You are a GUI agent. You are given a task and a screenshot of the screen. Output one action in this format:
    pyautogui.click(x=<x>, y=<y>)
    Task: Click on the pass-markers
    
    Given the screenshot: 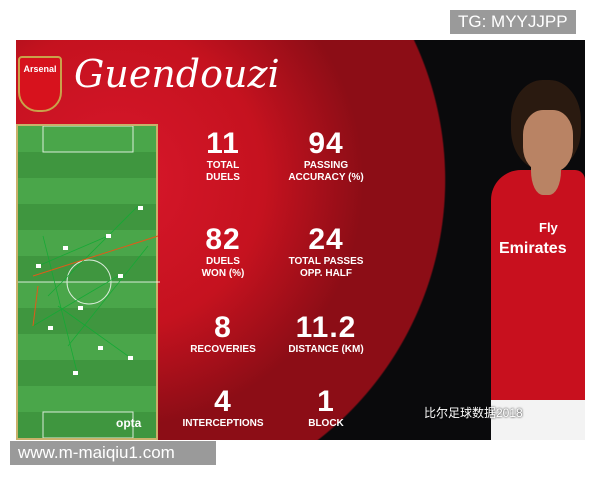 What is the action you would take?
    pyautogui.click(x=89, y=290)
    